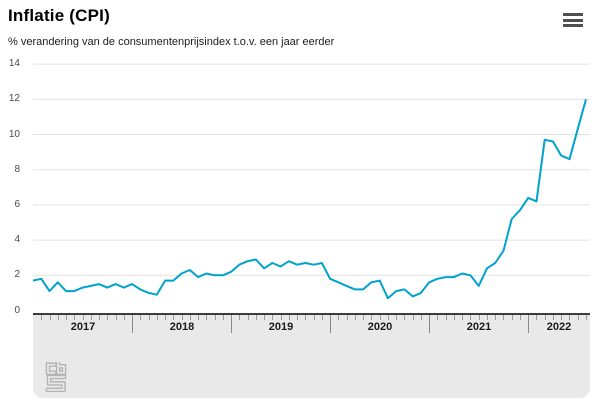 The width and height of the screenshot is (600, 405). What do you see at coordinates (83, 327) in the screenshot?
I see `year-label: 2017` at bounding box center [83, 327].